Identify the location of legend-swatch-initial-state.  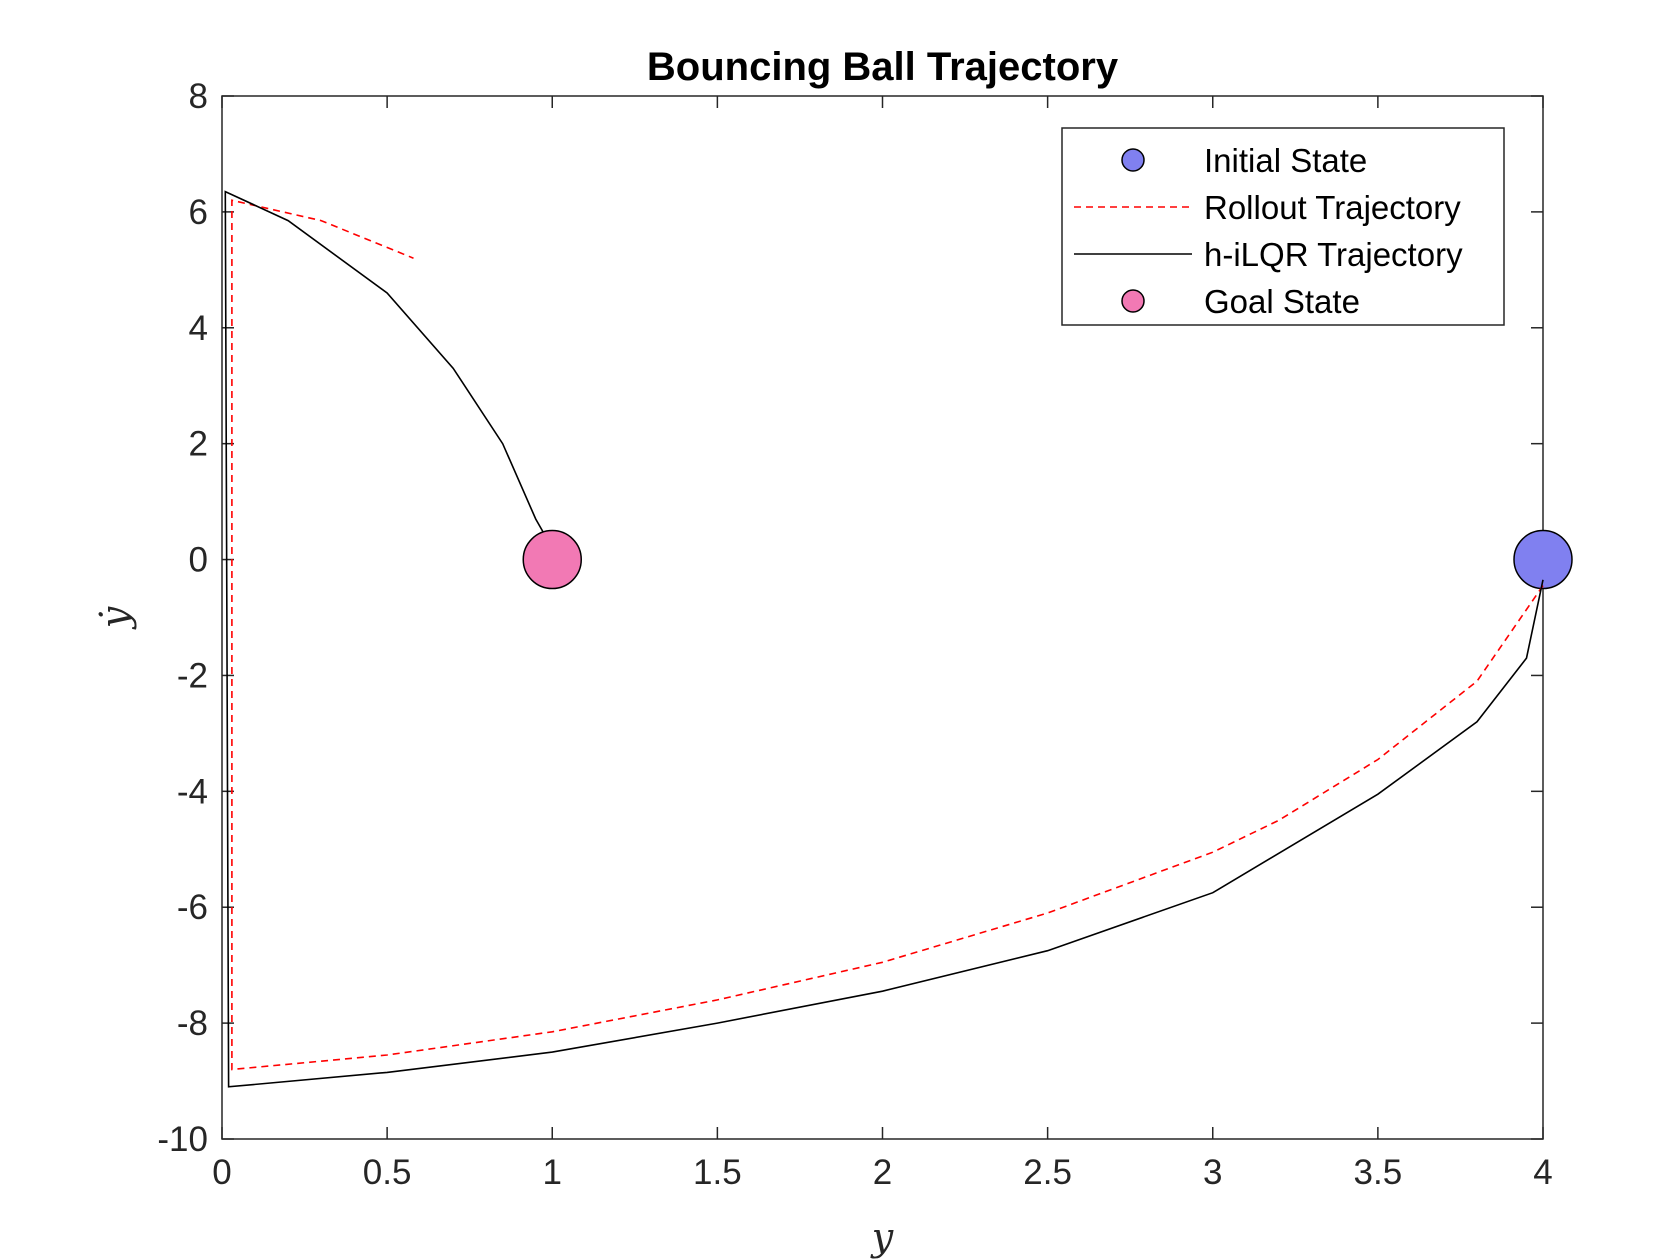
(1133, 160).